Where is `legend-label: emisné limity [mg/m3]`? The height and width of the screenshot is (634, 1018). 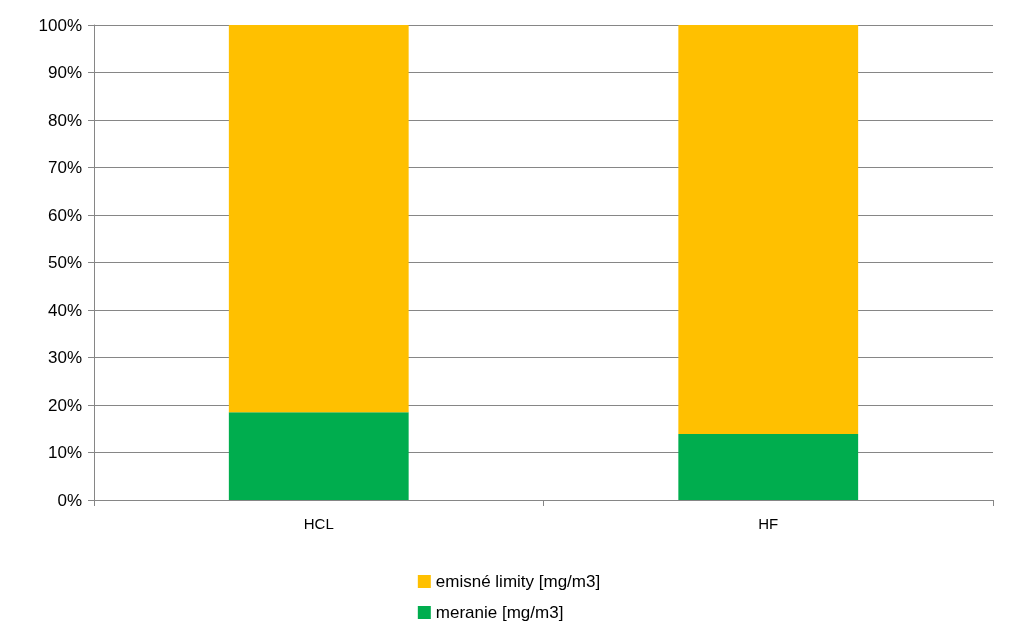
legend-label: emisné limity [mg/m3] is located at coordinates (518, 581).